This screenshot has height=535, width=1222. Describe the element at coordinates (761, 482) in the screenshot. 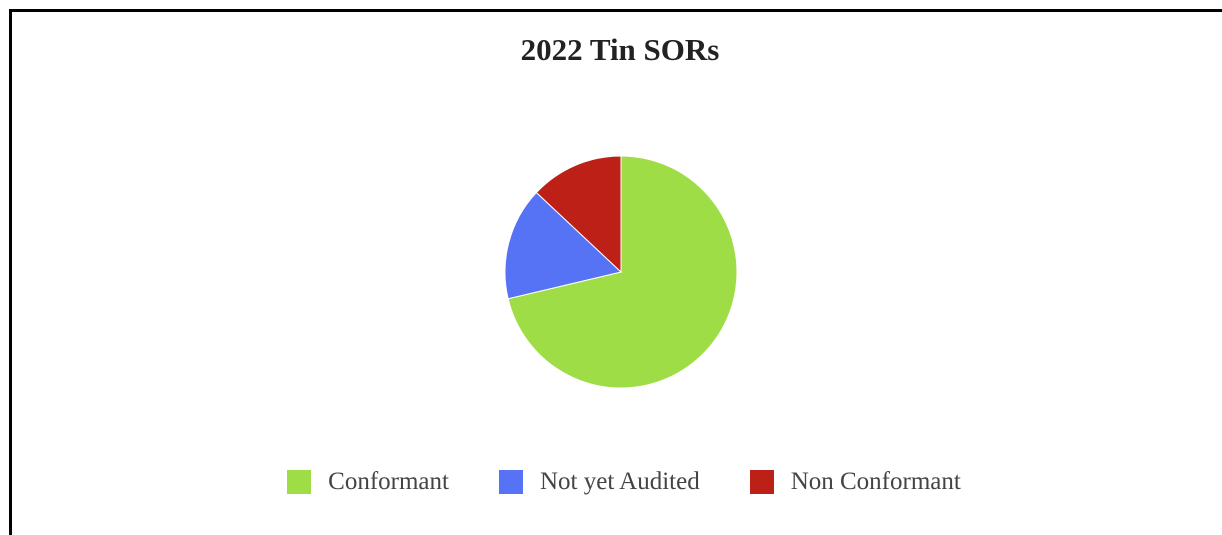

I see `legend-swatch-non-conformant` at that location.